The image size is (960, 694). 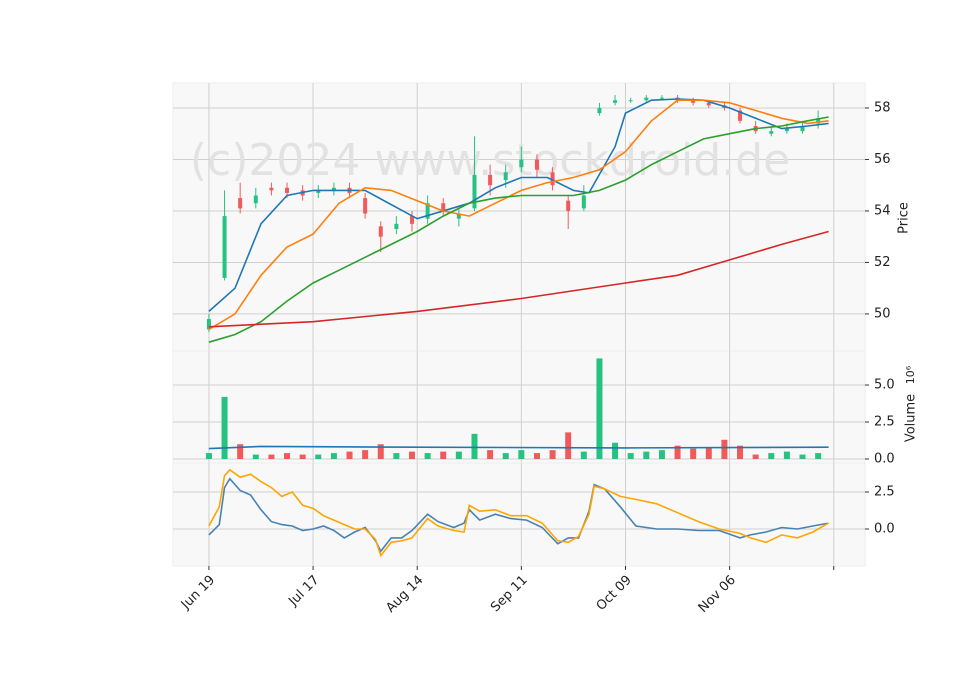 What do you see at coordinates (882, 210) in the screenshot?
I see `y-tick-label: 54` at bounding box center [882, 210].